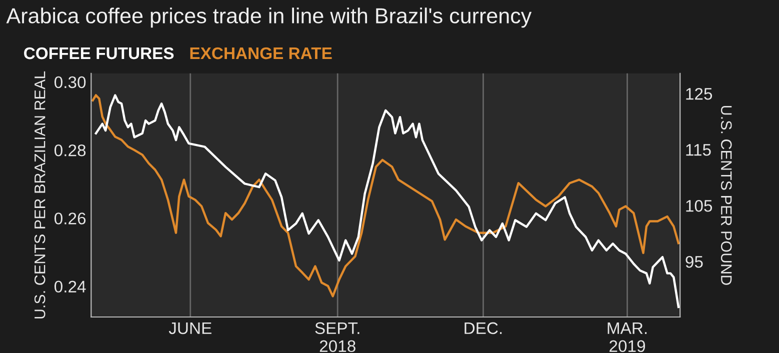  I want to click on y2-tick-label: 95, so click(694, 262).